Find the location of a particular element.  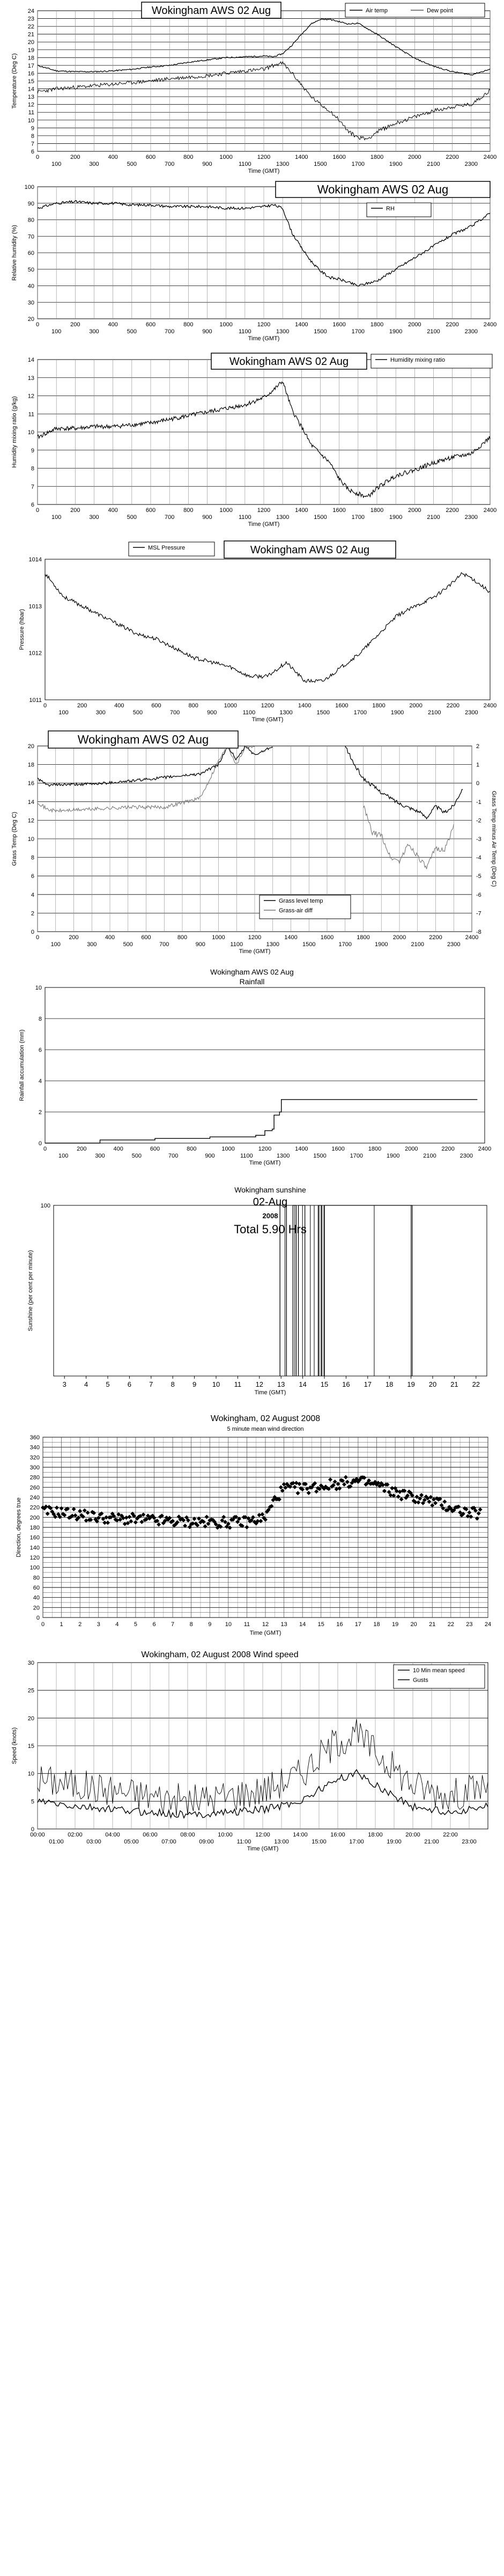

y-tick-label: 7 is located at coordinates (32, 487).